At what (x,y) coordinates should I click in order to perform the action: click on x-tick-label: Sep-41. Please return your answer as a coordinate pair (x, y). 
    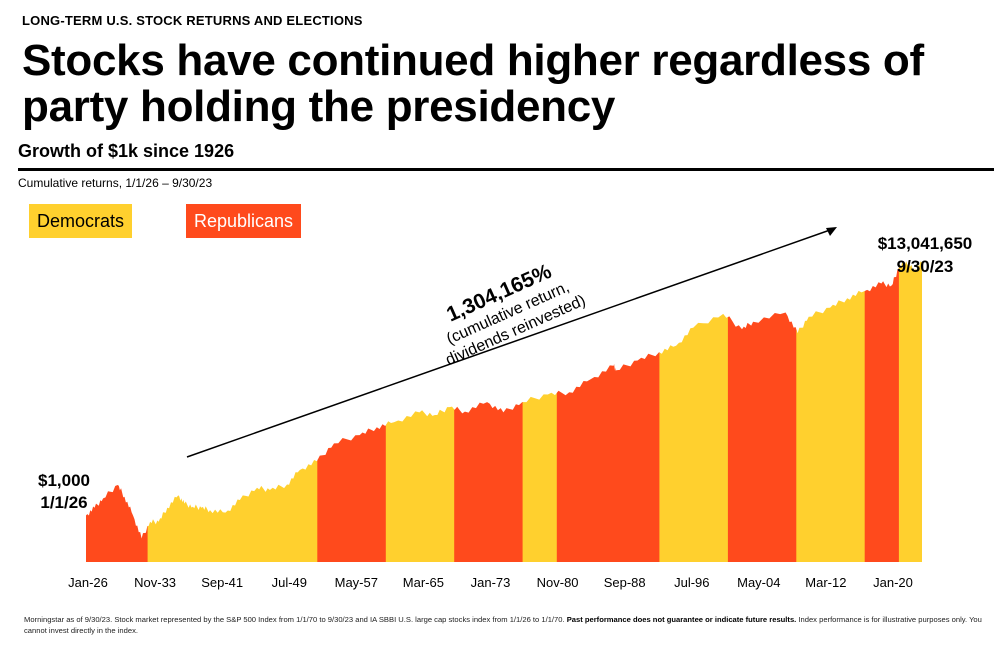
    Looking at the image, I should click on (222, 582).